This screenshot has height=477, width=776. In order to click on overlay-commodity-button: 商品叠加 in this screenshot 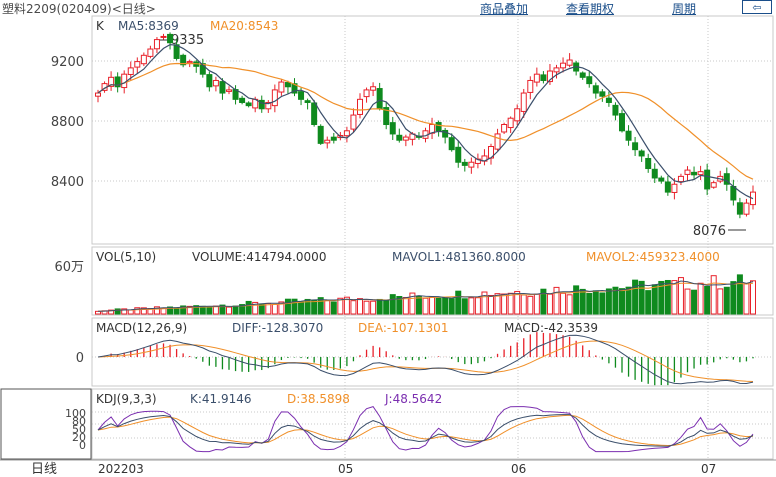, I will do `click(504, 9)`.